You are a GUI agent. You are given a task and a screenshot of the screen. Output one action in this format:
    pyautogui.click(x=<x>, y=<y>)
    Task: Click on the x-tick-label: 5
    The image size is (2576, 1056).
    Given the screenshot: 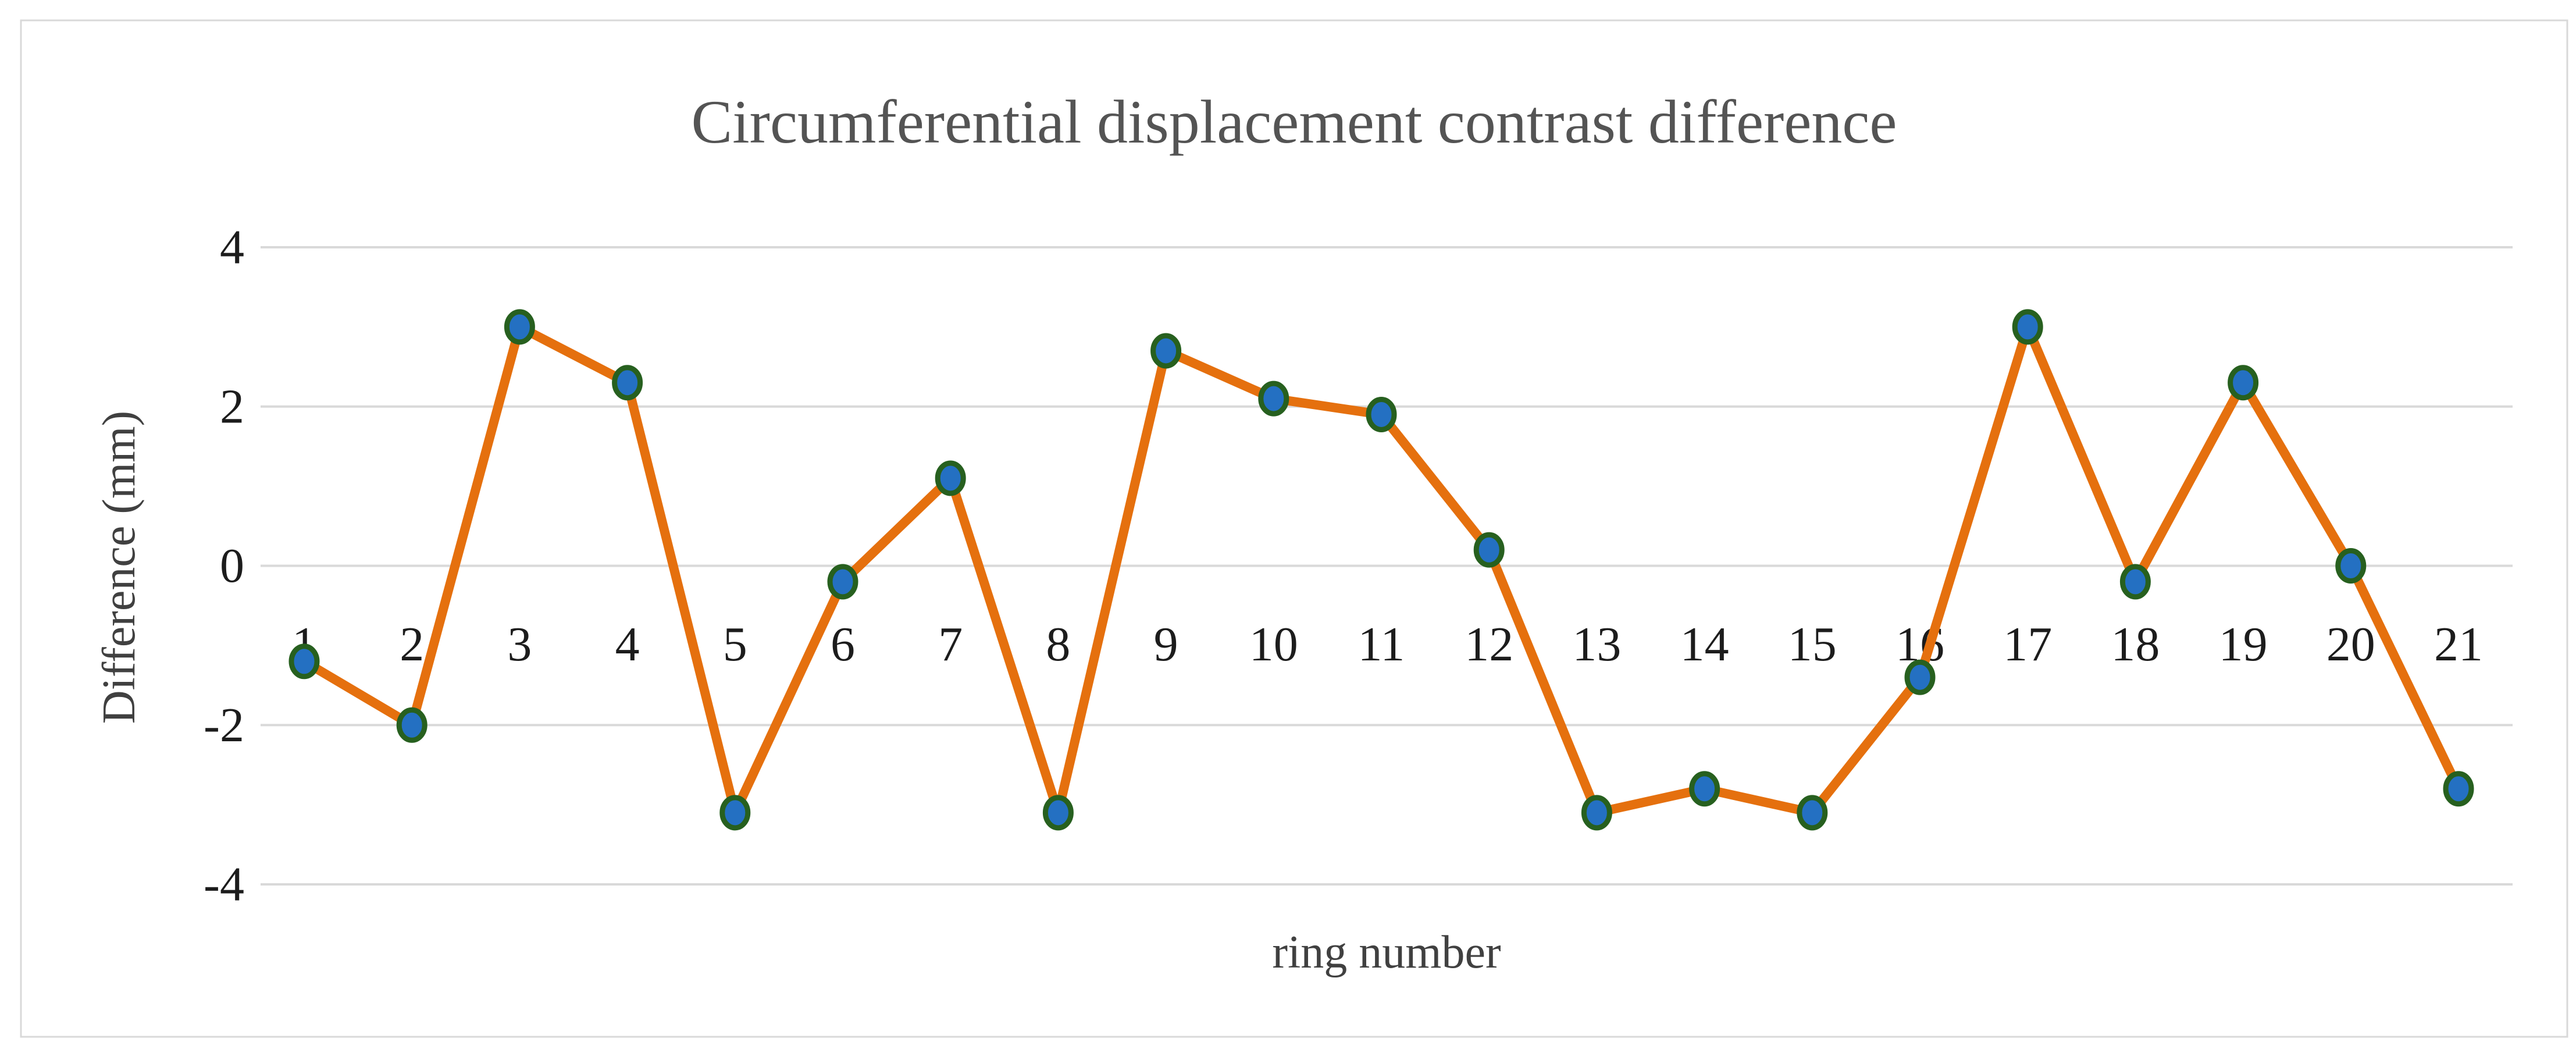 What is the action you would take?
    pyautogui.click(x=735, y=644)
    